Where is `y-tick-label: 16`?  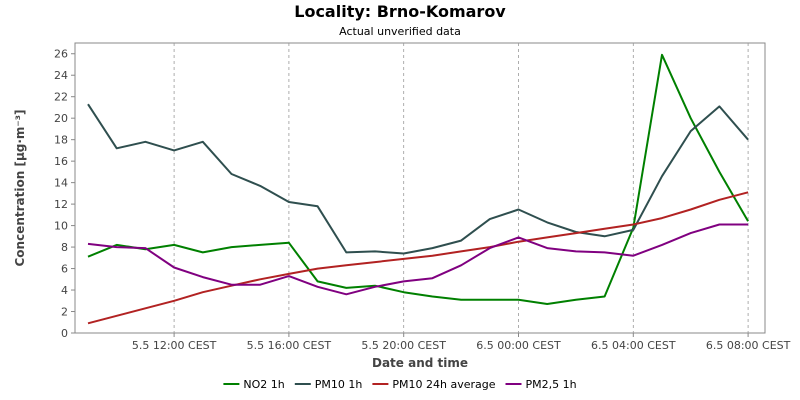 y-tick-label: 16 is located at coordinates (61, 161).